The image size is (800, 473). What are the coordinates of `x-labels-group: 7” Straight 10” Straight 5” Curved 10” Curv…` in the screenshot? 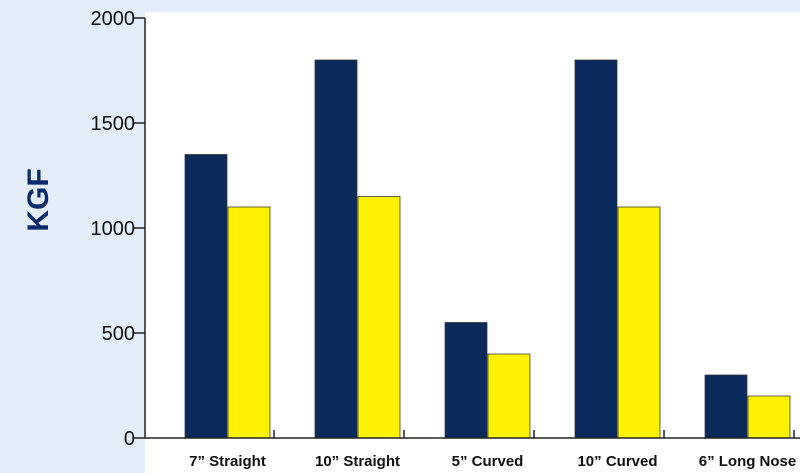 It's located at (492, 450).